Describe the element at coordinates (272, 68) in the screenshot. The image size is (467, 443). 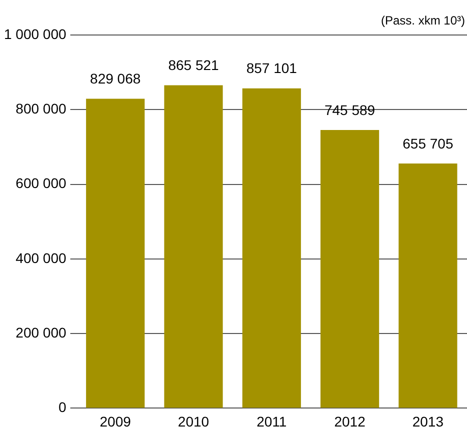
I see `data-label: 857 101` at that location.